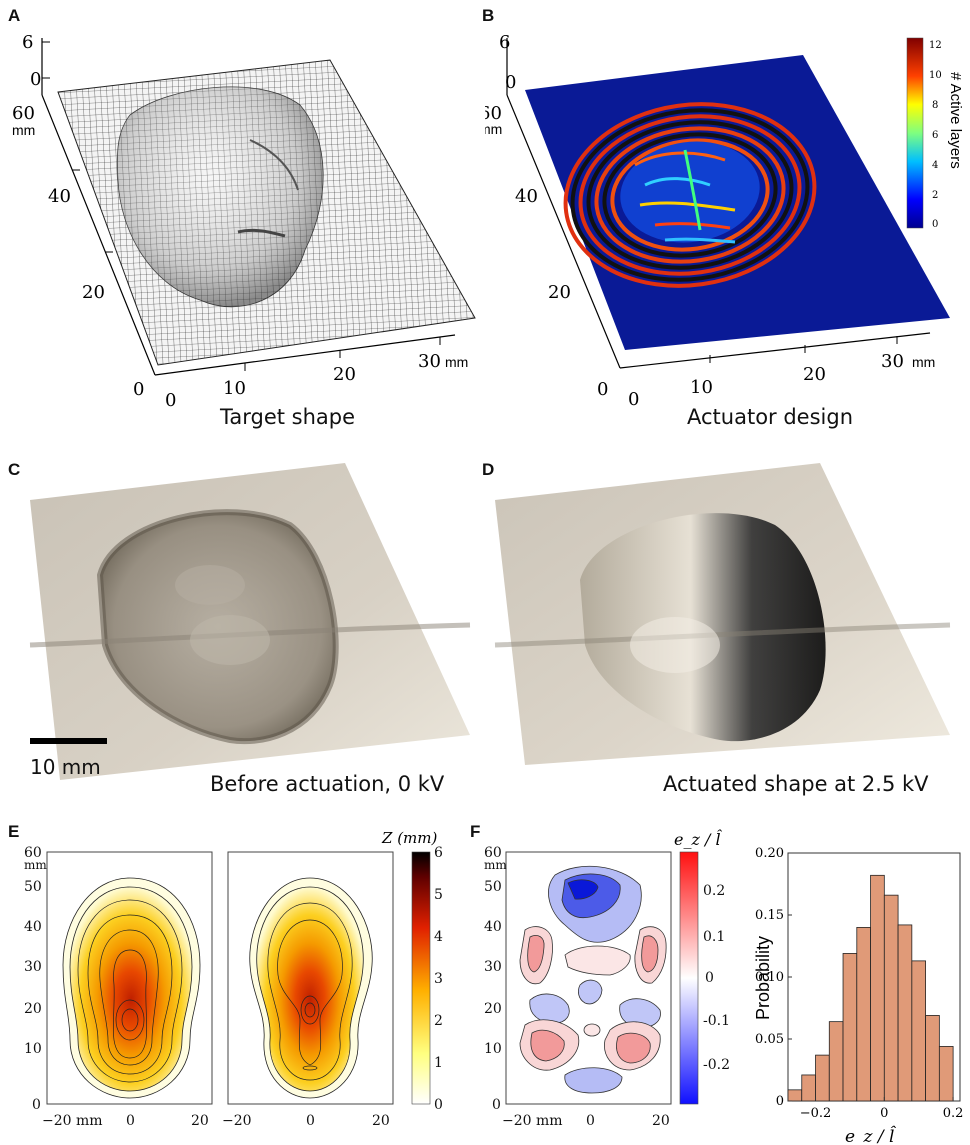  I want to click on a-y-unit: mm, so click(23, 130).